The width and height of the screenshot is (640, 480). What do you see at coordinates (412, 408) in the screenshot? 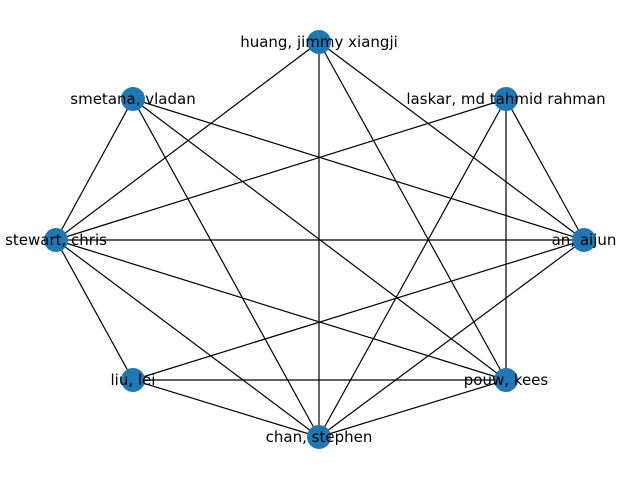
I see `edge-chan-pouw` at bounding box center [412, 408].